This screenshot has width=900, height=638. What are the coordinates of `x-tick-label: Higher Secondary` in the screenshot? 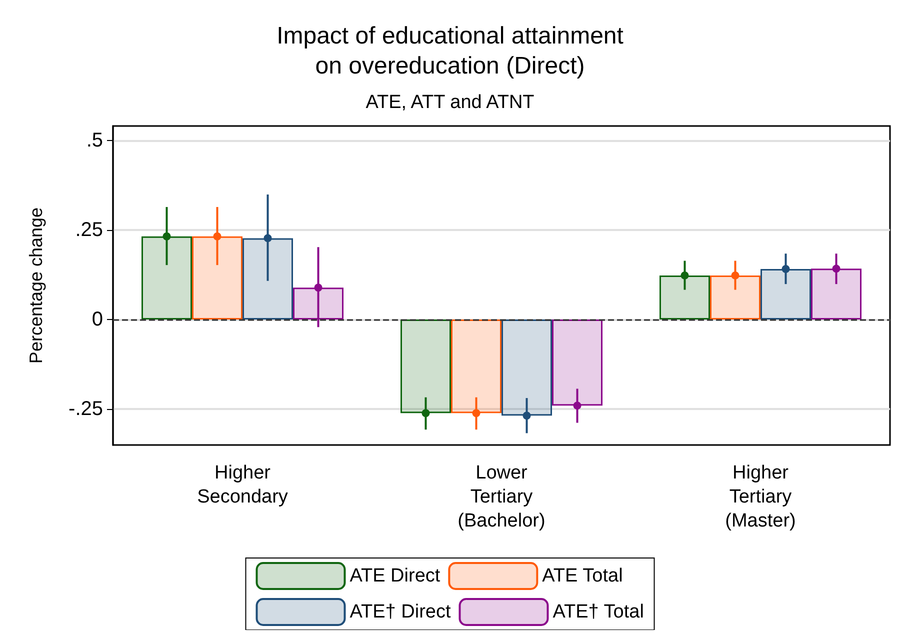 It's located at (242, 485).